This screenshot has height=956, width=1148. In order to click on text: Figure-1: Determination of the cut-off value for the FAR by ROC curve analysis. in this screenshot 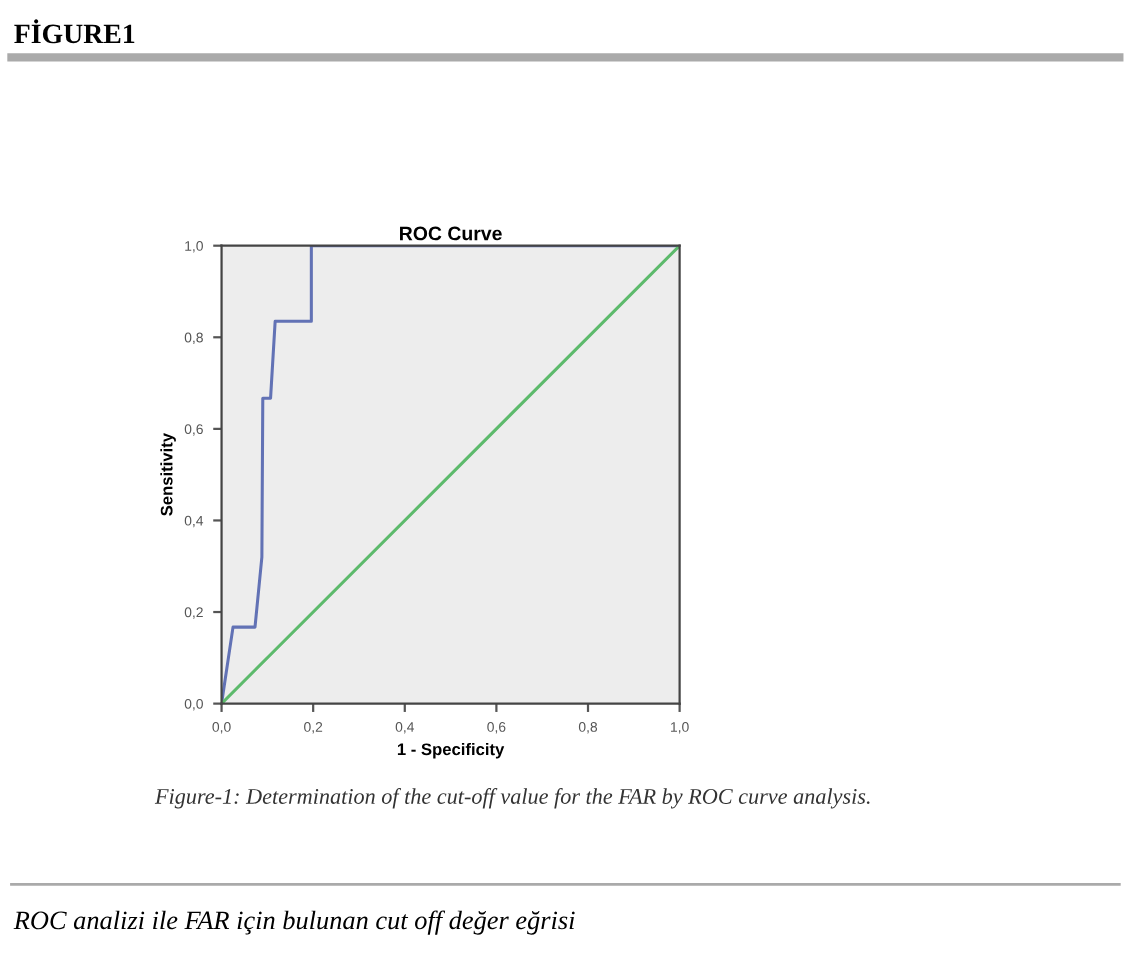, I will do `click(512, 798)`.